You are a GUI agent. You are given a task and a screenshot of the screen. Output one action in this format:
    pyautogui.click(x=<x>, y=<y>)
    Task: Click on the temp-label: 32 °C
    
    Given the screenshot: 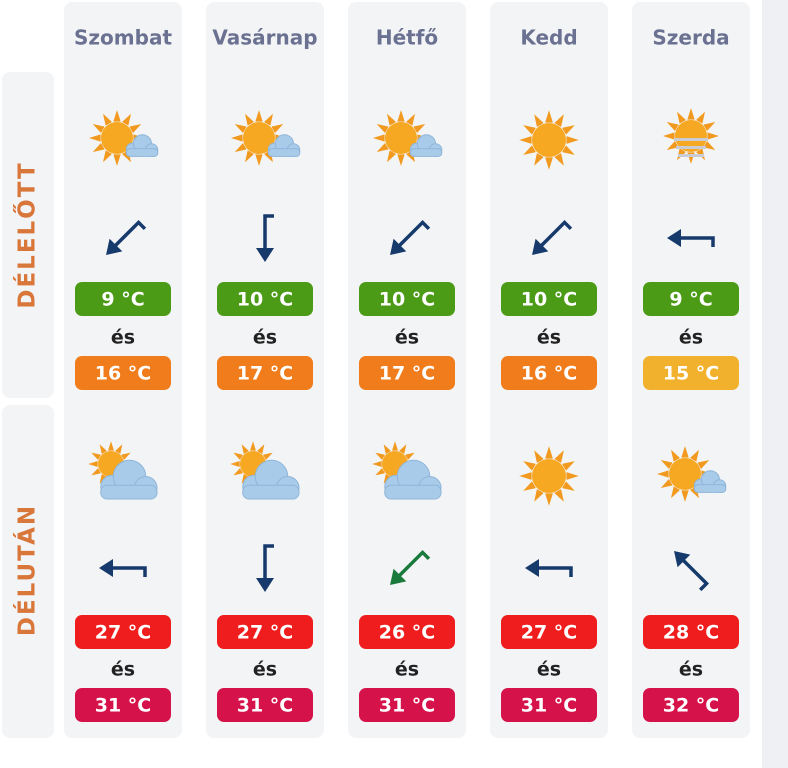 What is the action you would take?
    pyautogui.click(x=691, y=706)
    